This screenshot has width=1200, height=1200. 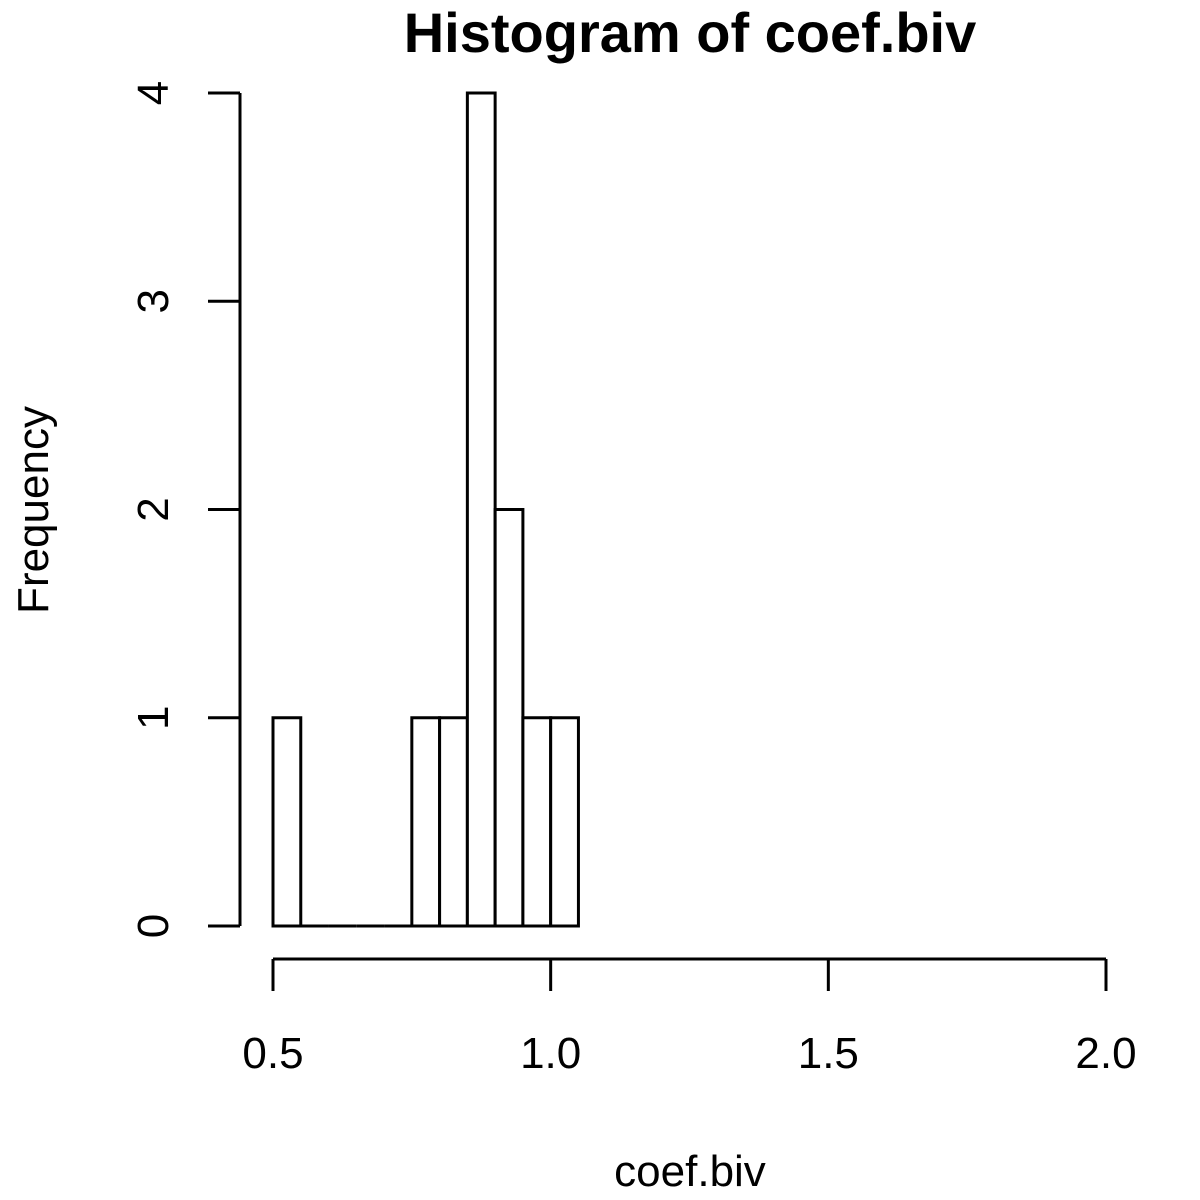 I want to click on y-tick-label: 1, so click(x=153, y=718).